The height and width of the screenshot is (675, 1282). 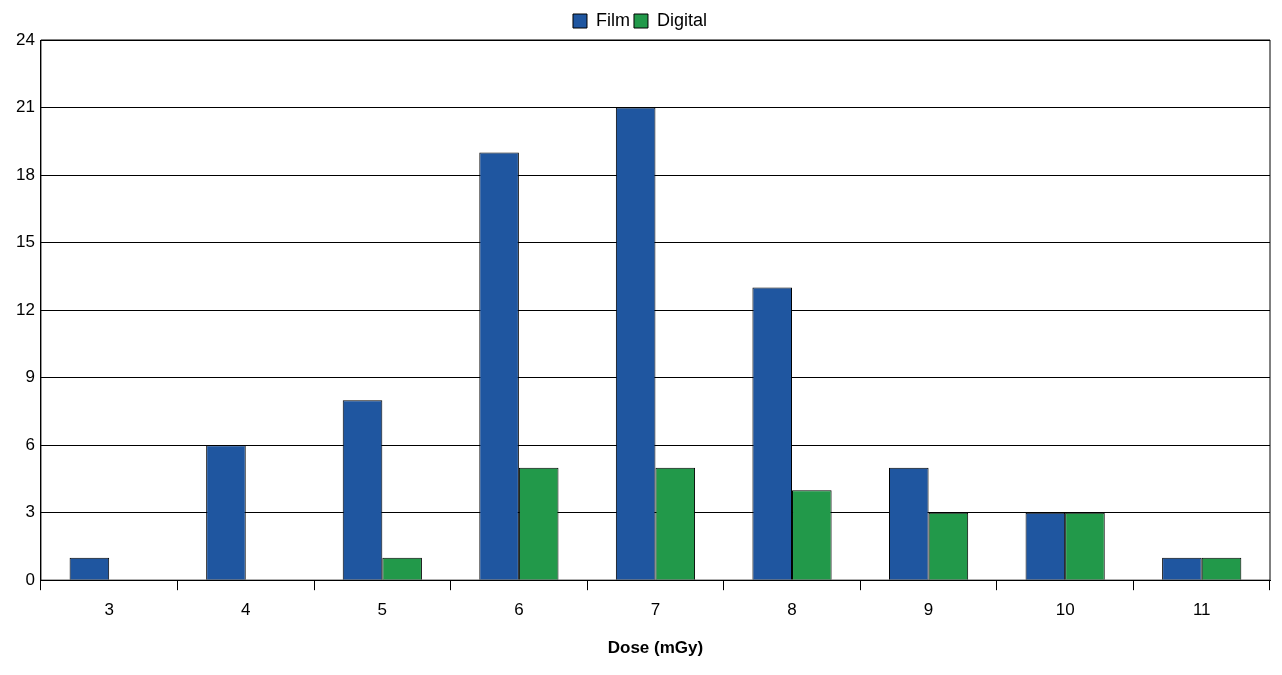 What do you see at coordinates (25, 174) in the screenshot?
I see `y-tick-label: 18` at bounding box center [25, 174].